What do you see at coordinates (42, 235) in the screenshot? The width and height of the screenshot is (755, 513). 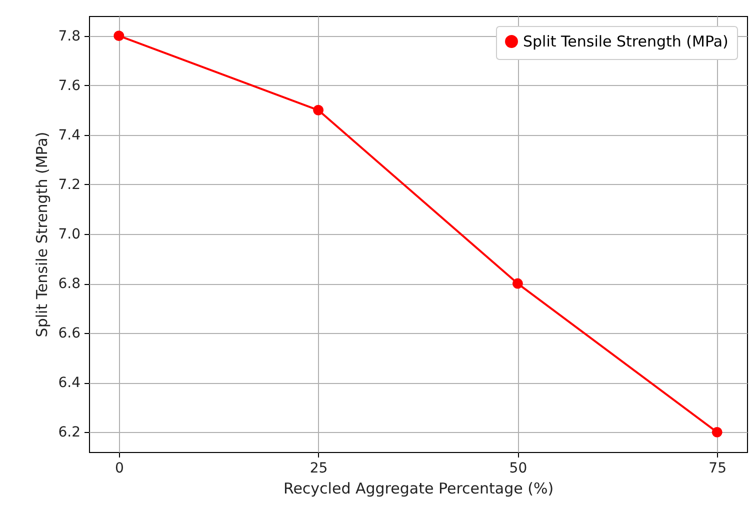 I see `y-axis-title: Split Tensile Strength (MPa)` at bounding box center [42, 235].